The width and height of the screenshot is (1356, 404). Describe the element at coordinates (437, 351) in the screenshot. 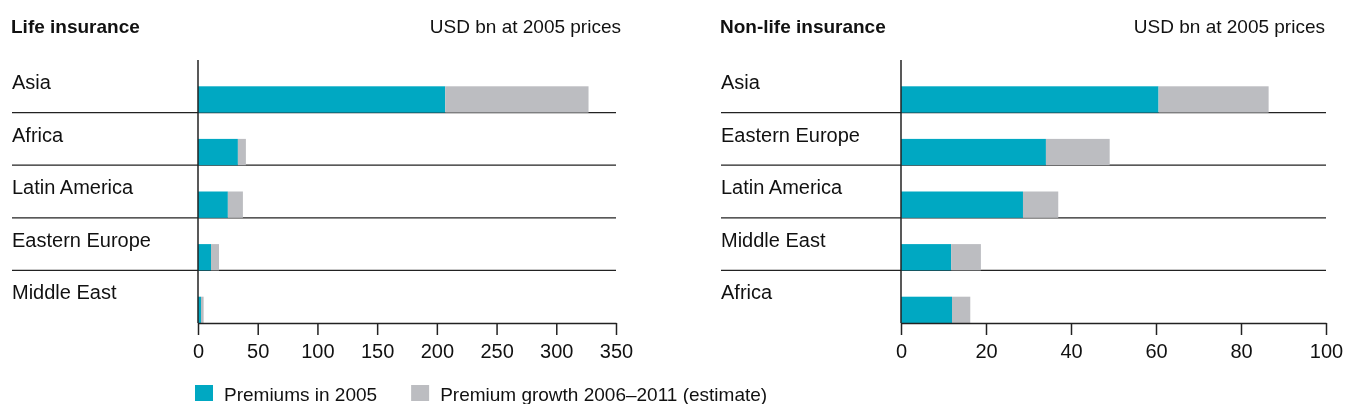

I see `x-tick-label: 200` at that location.